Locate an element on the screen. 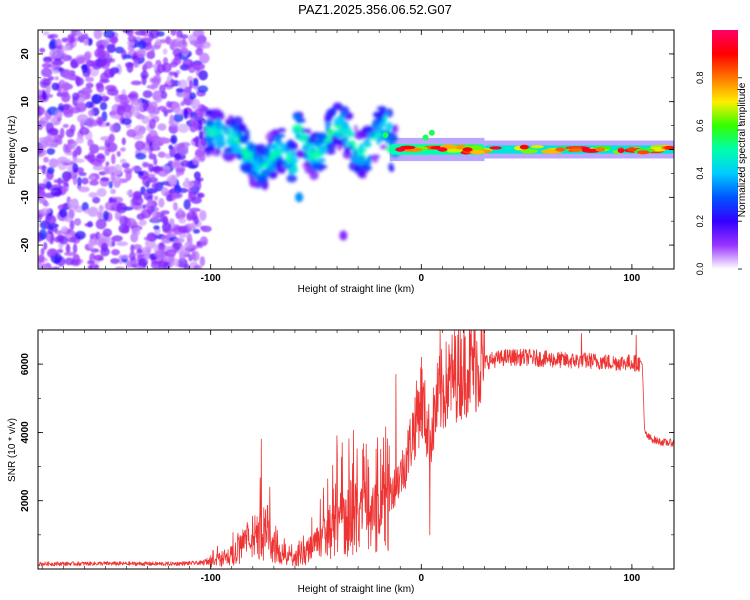 Image resolution: width=750 pixels, height=600 pixels. snr-xtick-label: 100 is located at coordinates (632, 578).